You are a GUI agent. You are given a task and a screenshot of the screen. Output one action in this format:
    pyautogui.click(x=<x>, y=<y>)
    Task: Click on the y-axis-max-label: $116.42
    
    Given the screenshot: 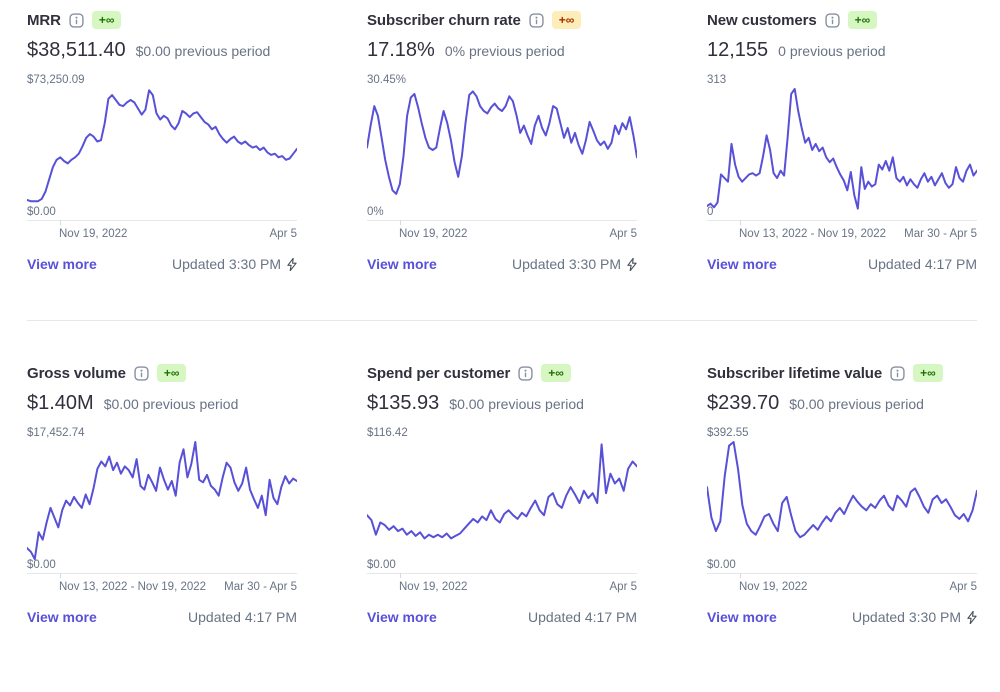 What is the action you would take?
    pyautogui.click(x=387, y=433)
    